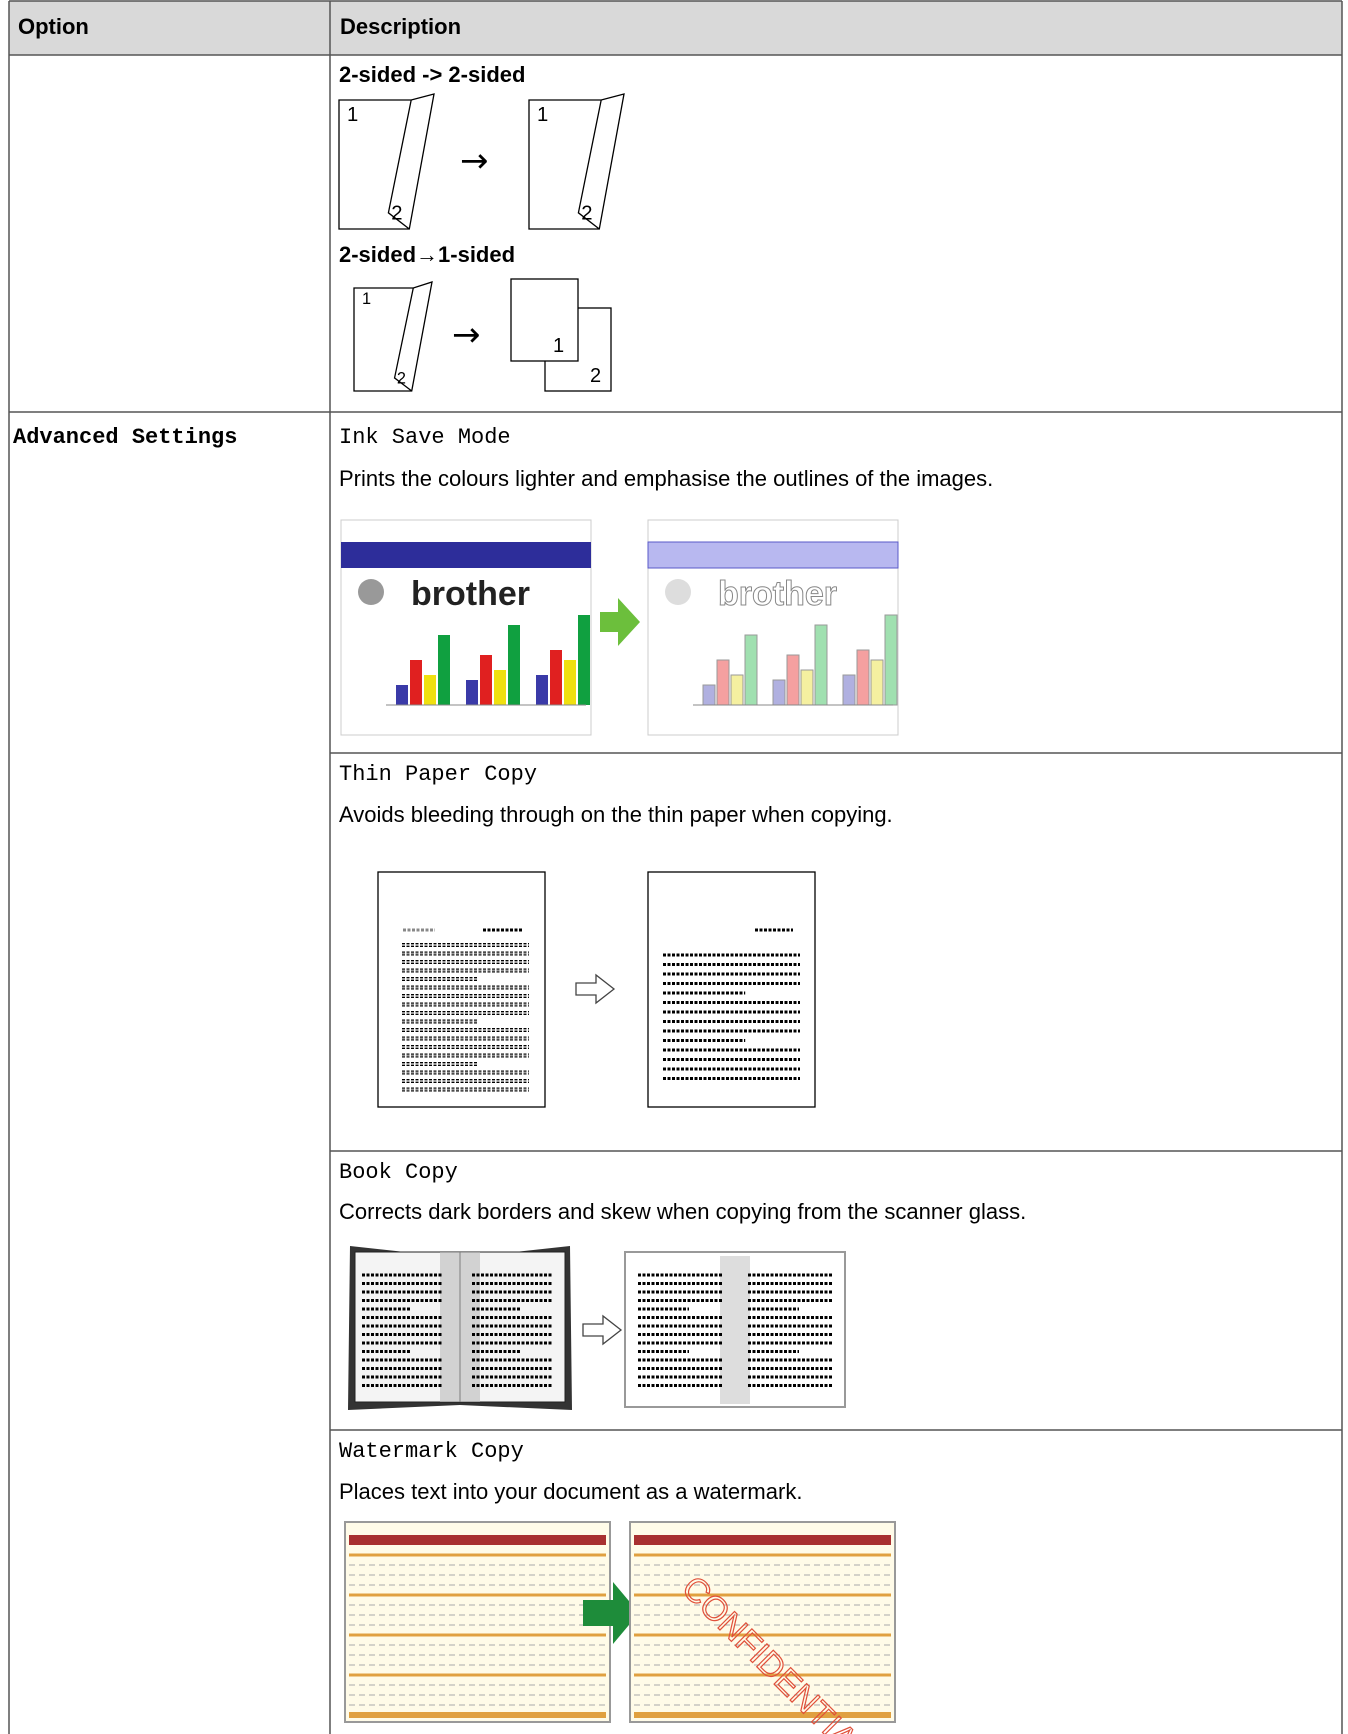  Describe the element at coordinates (53, 26) in the screenshot. I see `header-option: Option` at that location.